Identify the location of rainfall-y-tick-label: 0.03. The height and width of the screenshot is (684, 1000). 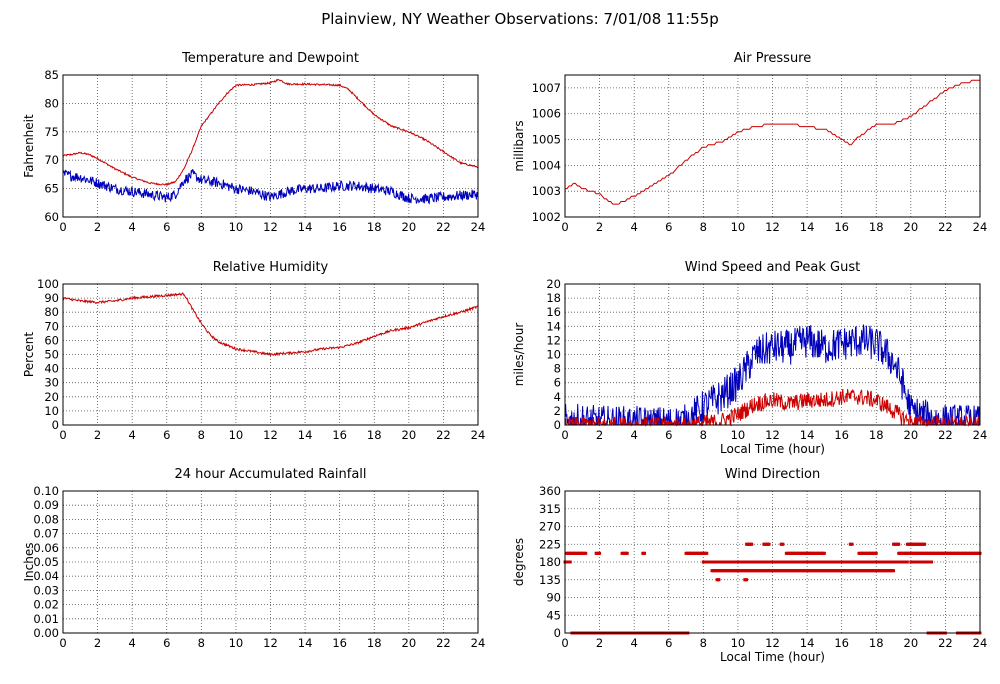
(46, 590).